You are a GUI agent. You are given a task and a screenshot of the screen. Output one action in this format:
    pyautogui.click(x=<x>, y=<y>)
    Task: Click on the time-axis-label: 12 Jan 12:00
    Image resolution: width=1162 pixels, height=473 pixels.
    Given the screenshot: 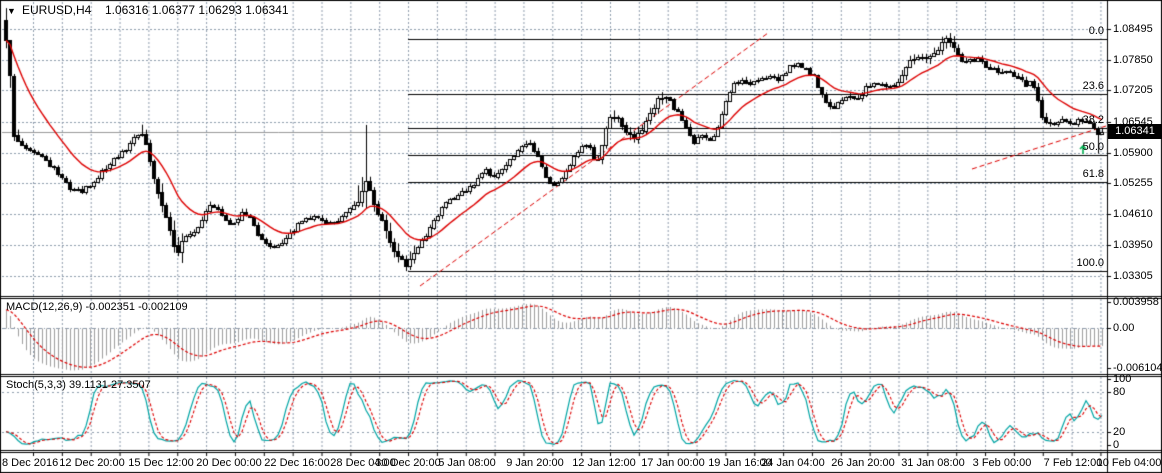 What is the action you would take?
    pyautogui.click(x=604, y=463)
    